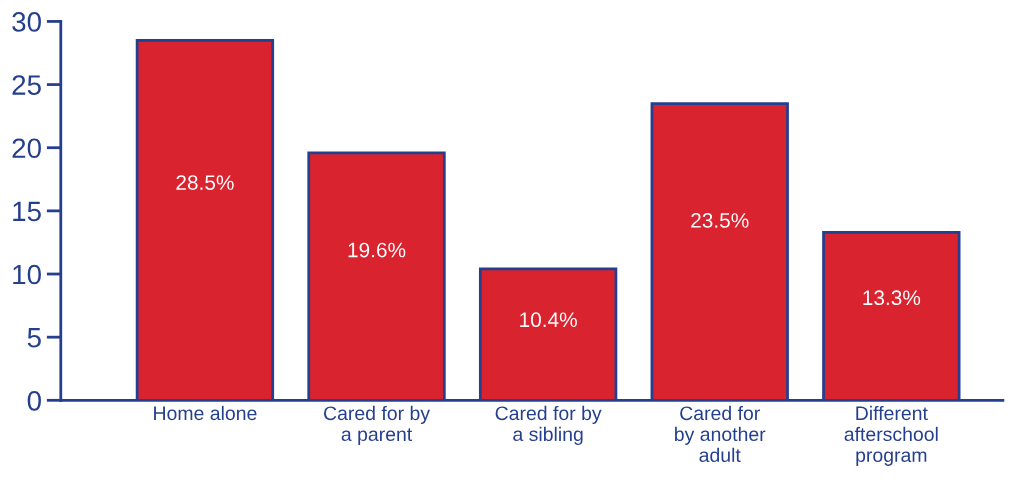 Image resolution: width=1013 pixels, height=487 pixels. What do you see at coordinates (26, 22) in the screenshot?
I see `y-tick-label: 30` at bounding box center [26, 22].